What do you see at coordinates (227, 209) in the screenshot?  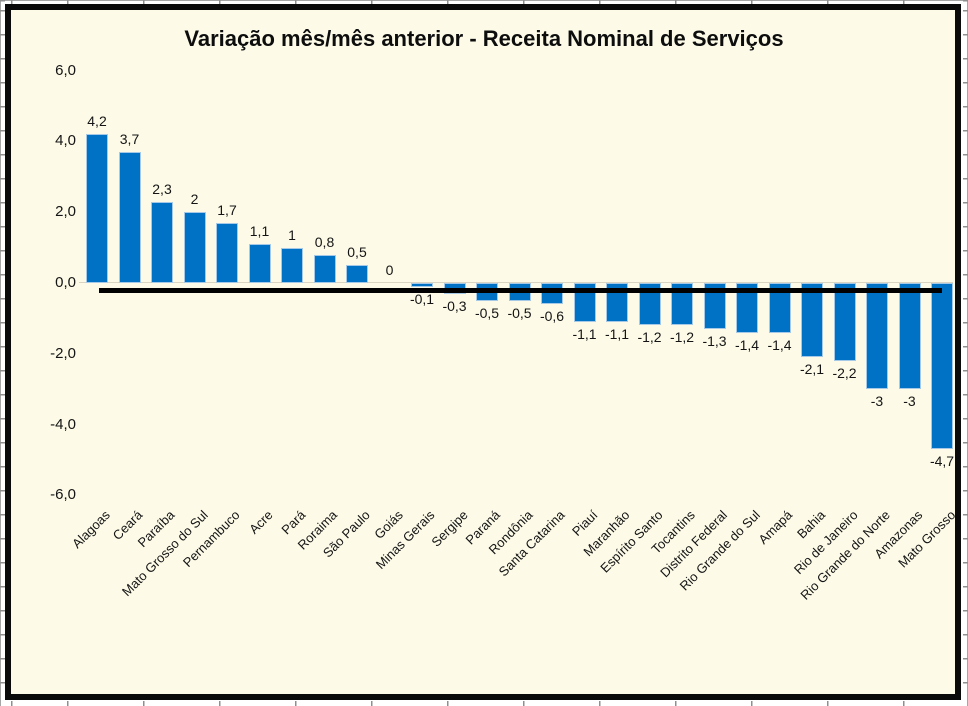 I see `bar-value-label: 1,7` at bounding box center [227, 209].